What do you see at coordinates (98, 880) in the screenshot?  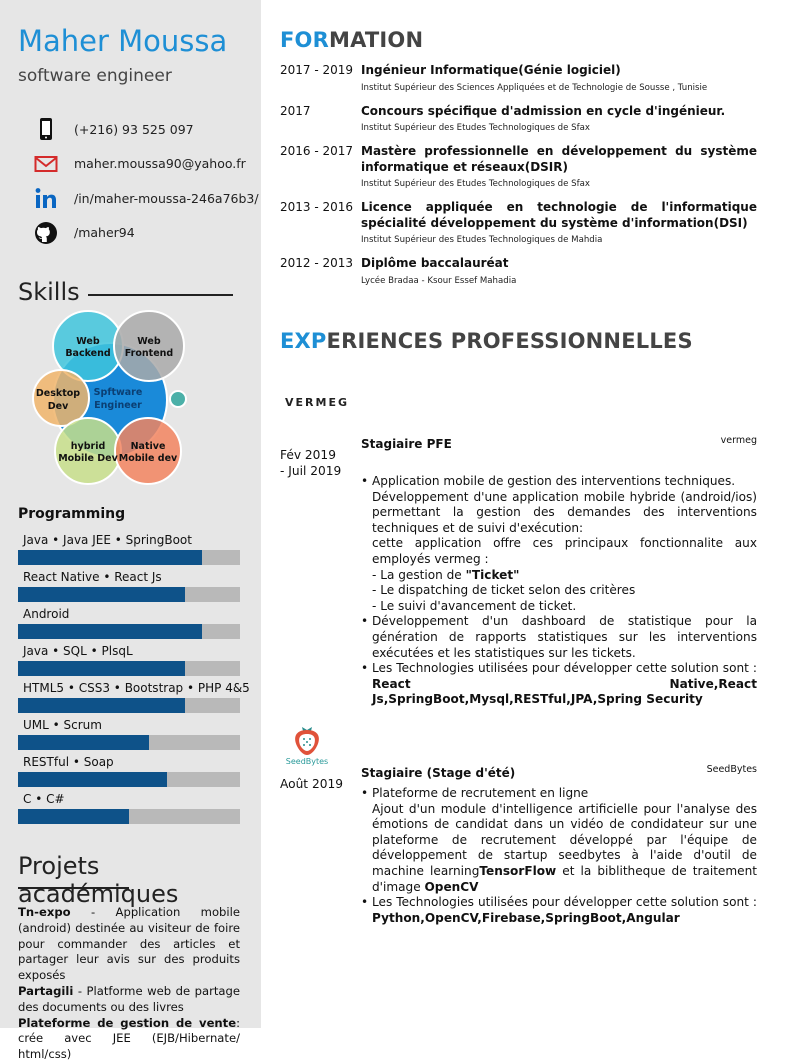 I see `projects-heading: Projets académiques` at bounding box center [98, 880].